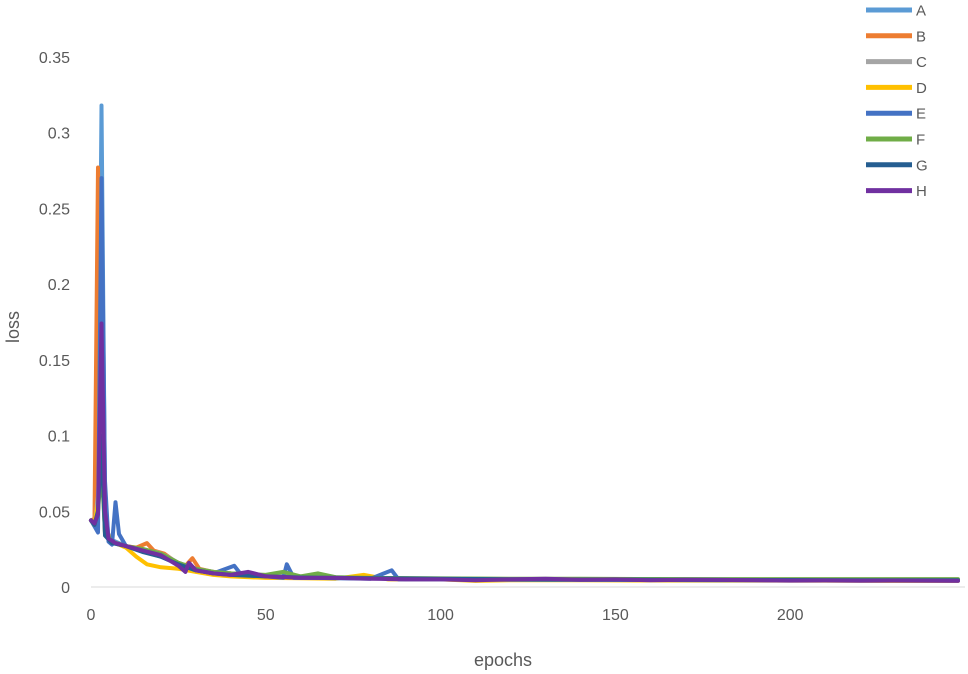 This screenshot has width=968, height=674. Describe the element at coordinates (59, 134) in the screenshot. I see `y-tick-label: 0.3` at that location.